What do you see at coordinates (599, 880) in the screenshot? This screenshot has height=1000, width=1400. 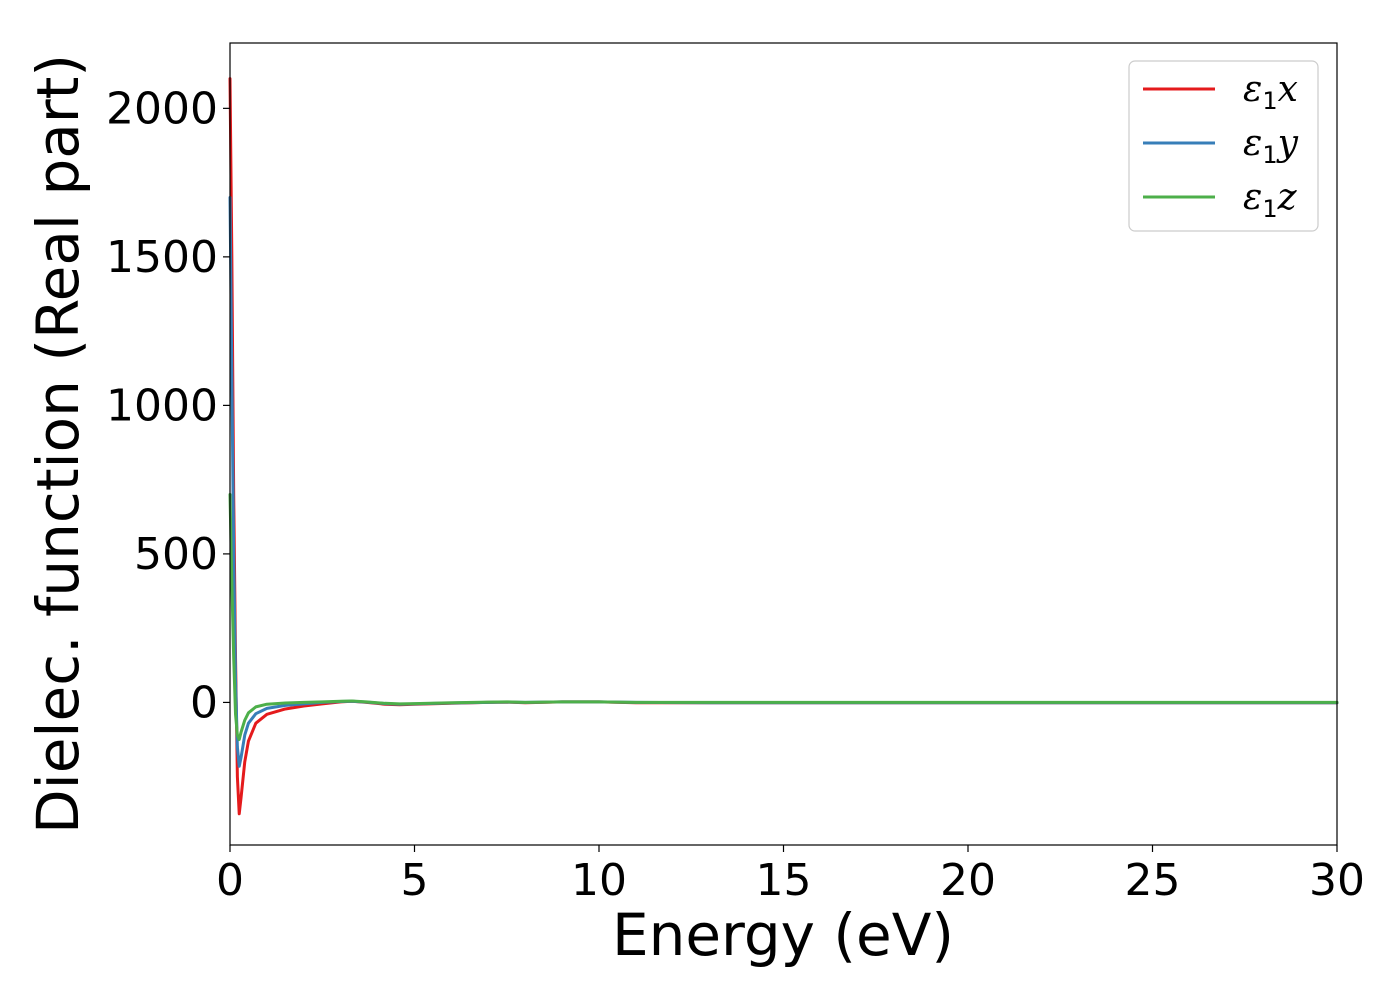 I see `x-tick-label: 10` at bounding box center [599, 880].